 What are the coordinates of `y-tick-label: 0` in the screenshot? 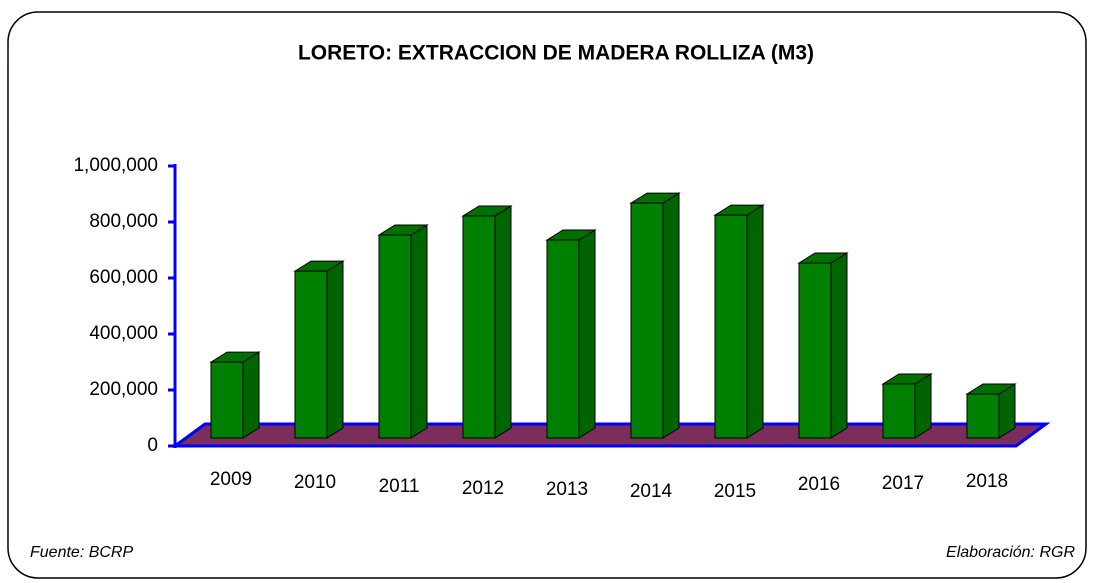 It's located at (152, 445).